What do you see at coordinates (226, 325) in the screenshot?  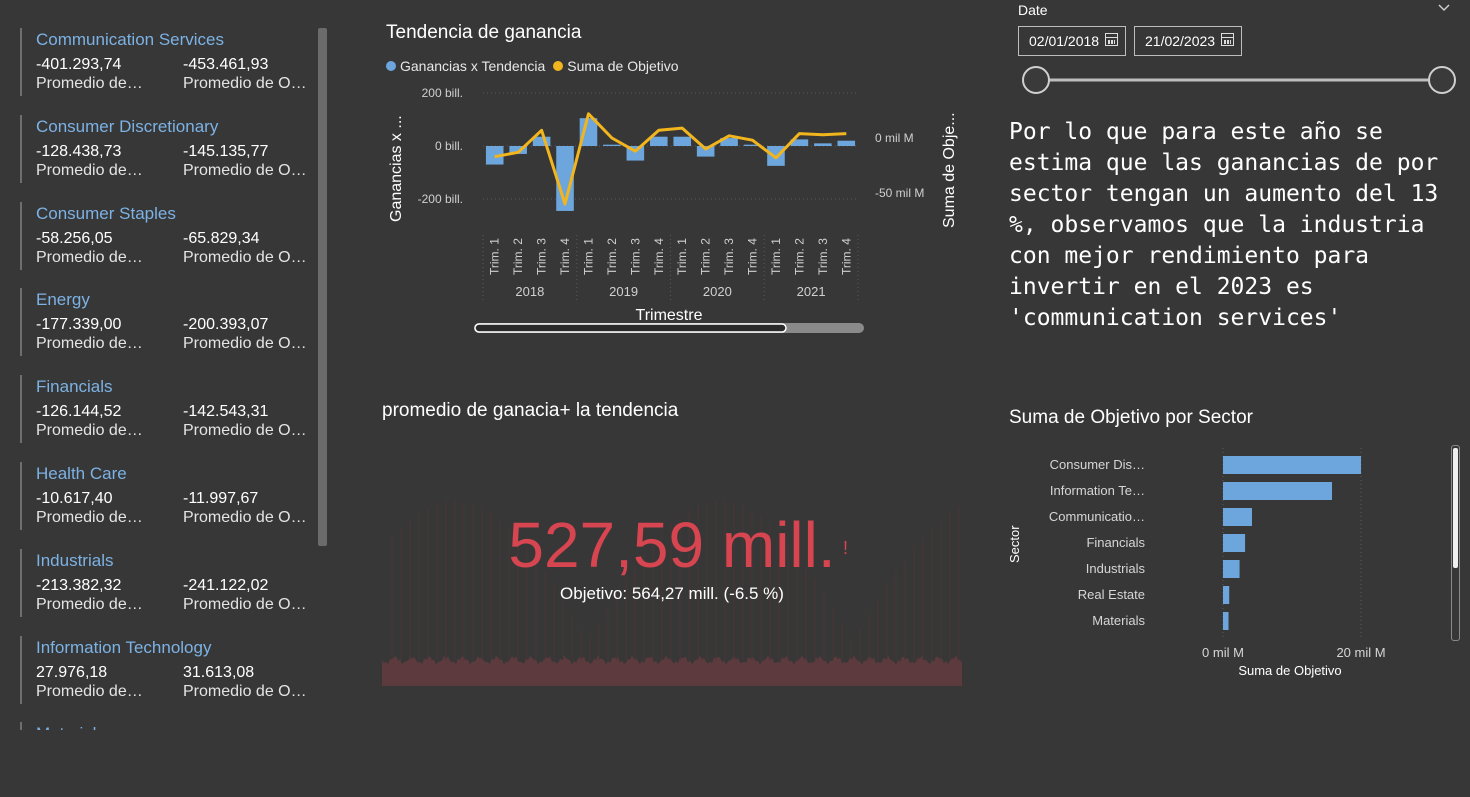 I see `average-target-value: -200.393,07` at bounding box center [226, 325].